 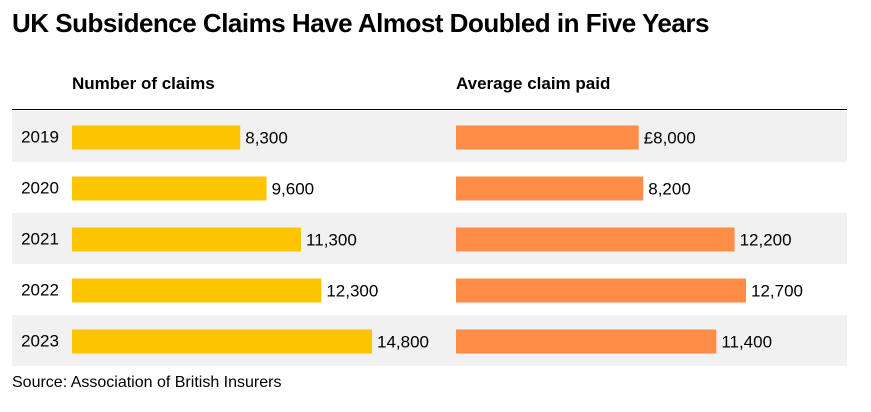 I want to click on paid-value-label: 11,400, so click(x=746, y=342).